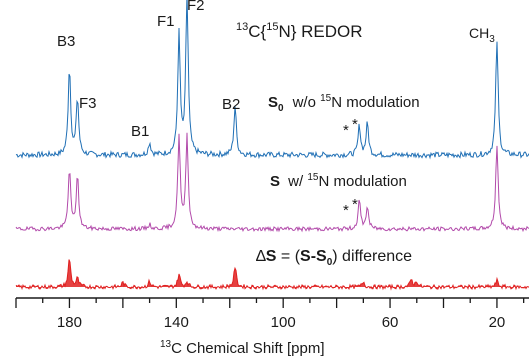  Describe the element at coordinates (231, 104) in the screenshot. I see `peak-label-b2: B2` at that location.